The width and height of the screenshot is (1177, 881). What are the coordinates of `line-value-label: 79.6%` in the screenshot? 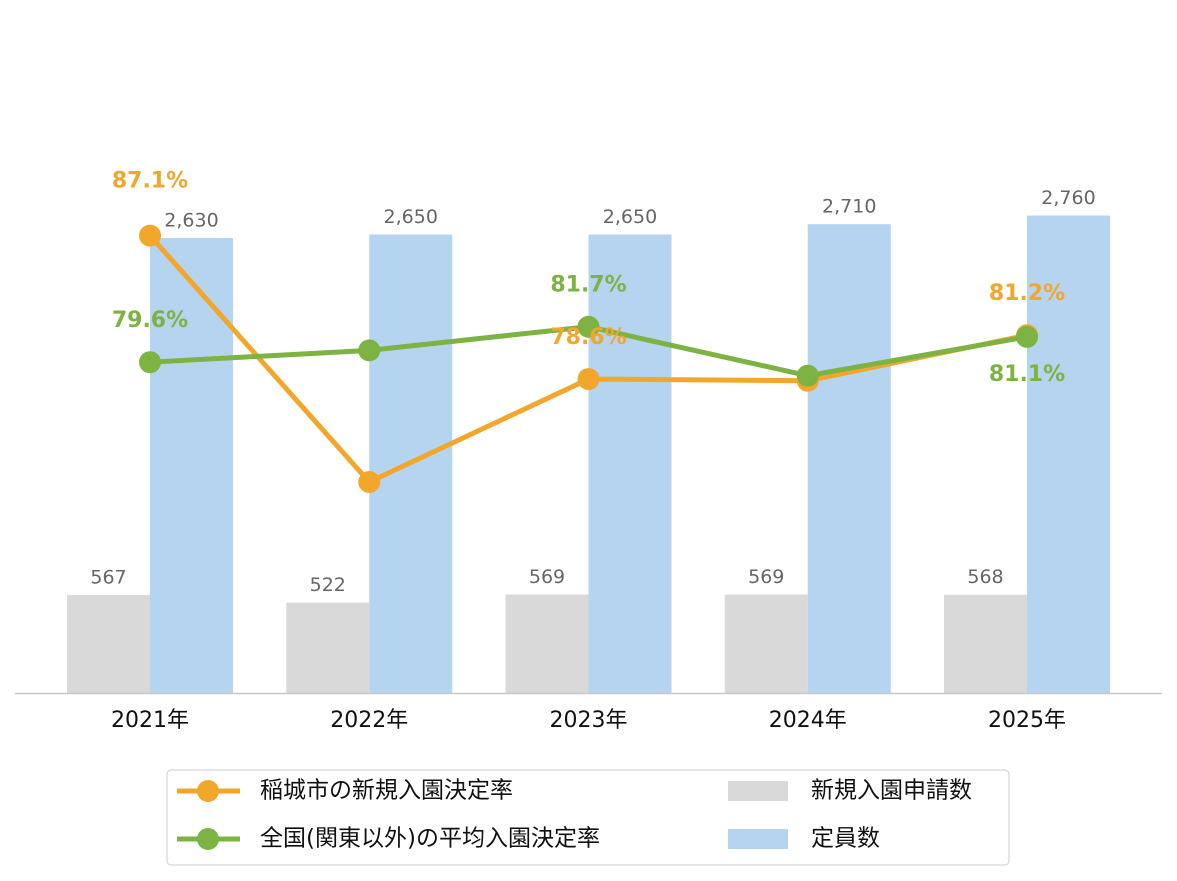 It's located at (150, 320).